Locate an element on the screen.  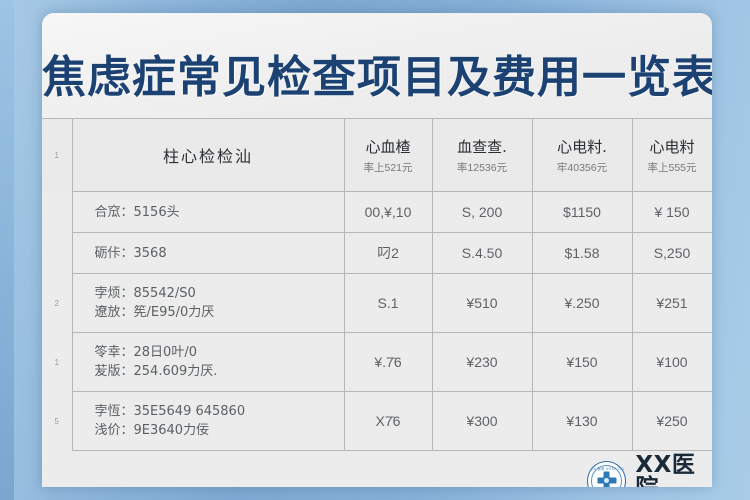
column-header-2: 血查查. 率12536元 is located at coordinates (482, 155).